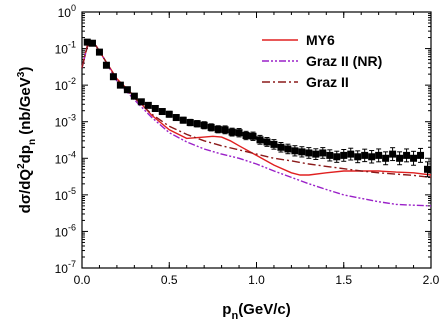  I want to click on y-tick-label: 10⁻⁷, so click(65, 267).